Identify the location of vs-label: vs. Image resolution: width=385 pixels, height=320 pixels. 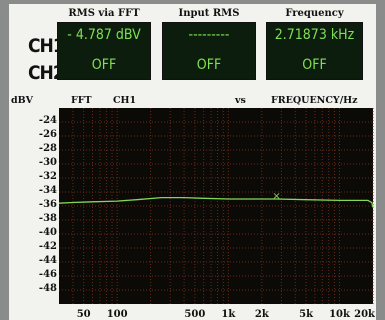
(240, 100).